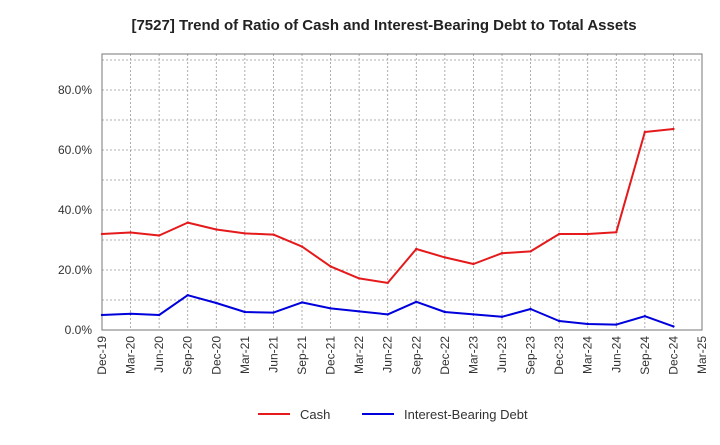 The width and height of the screenshot is (720, 445). What do you see at coordinates (702, 355) in the screenshot?
I see `x-tick-label: Mar-25` at bounding box center [702, 355].